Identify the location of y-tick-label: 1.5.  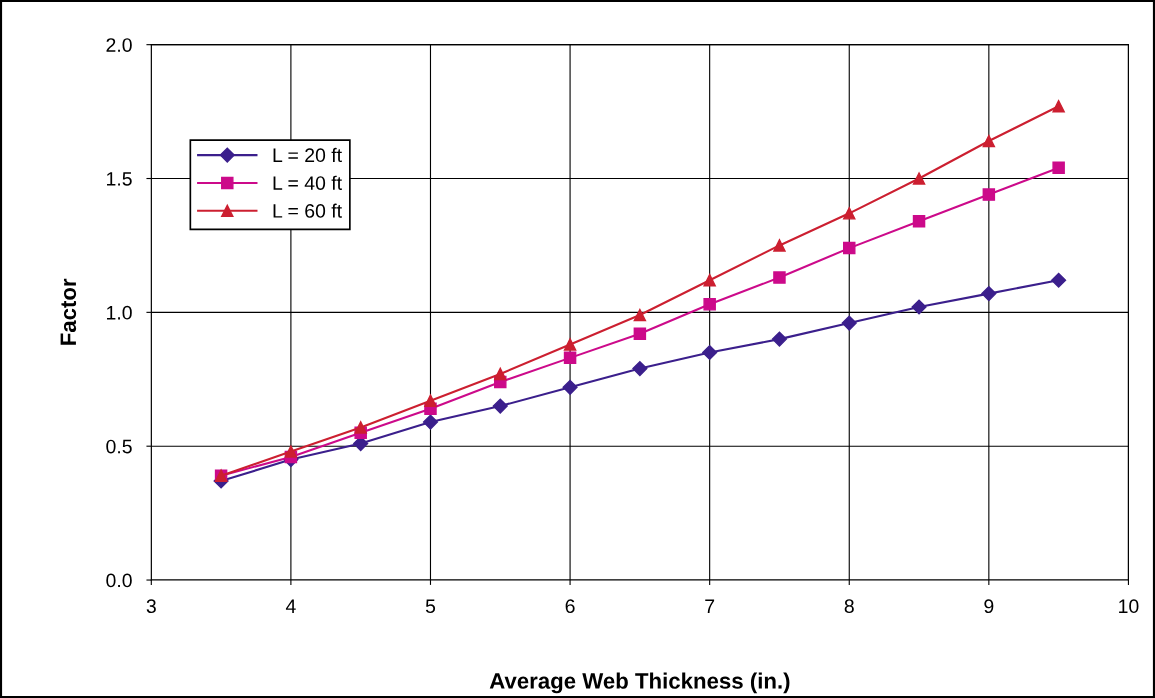
(119, 179).